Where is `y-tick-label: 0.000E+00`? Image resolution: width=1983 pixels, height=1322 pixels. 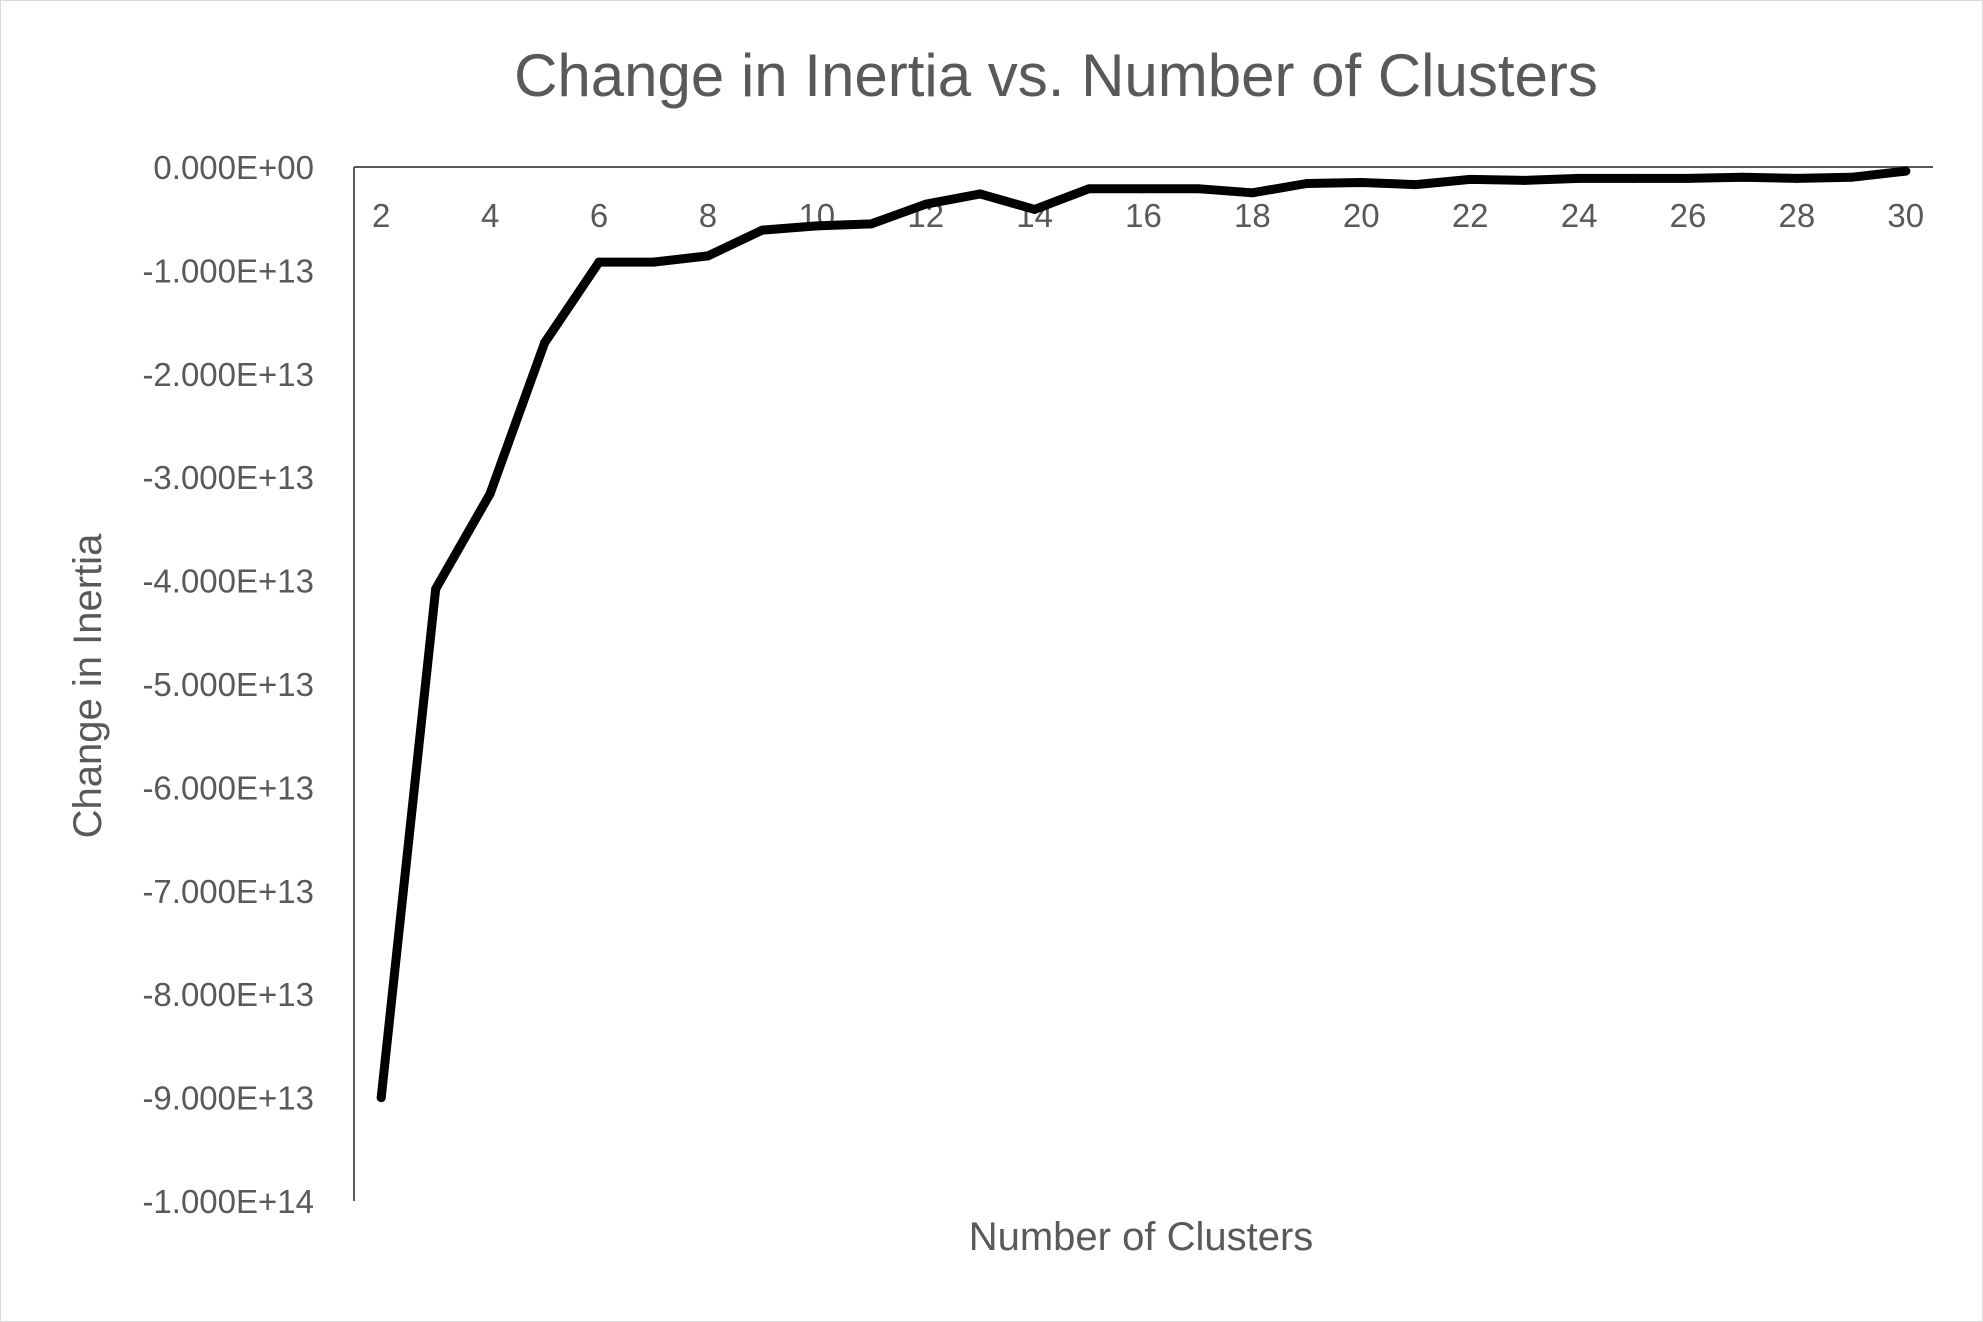 y-tick-label: 0.000E+00 is located at coordinates (233, 167).